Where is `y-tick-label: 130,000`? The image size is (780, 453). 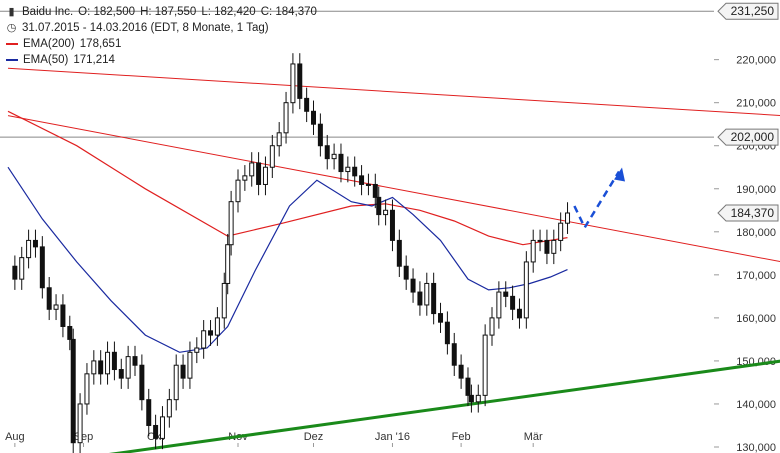
y-tick-label: 130,000 is located at coordinates (756, 447).